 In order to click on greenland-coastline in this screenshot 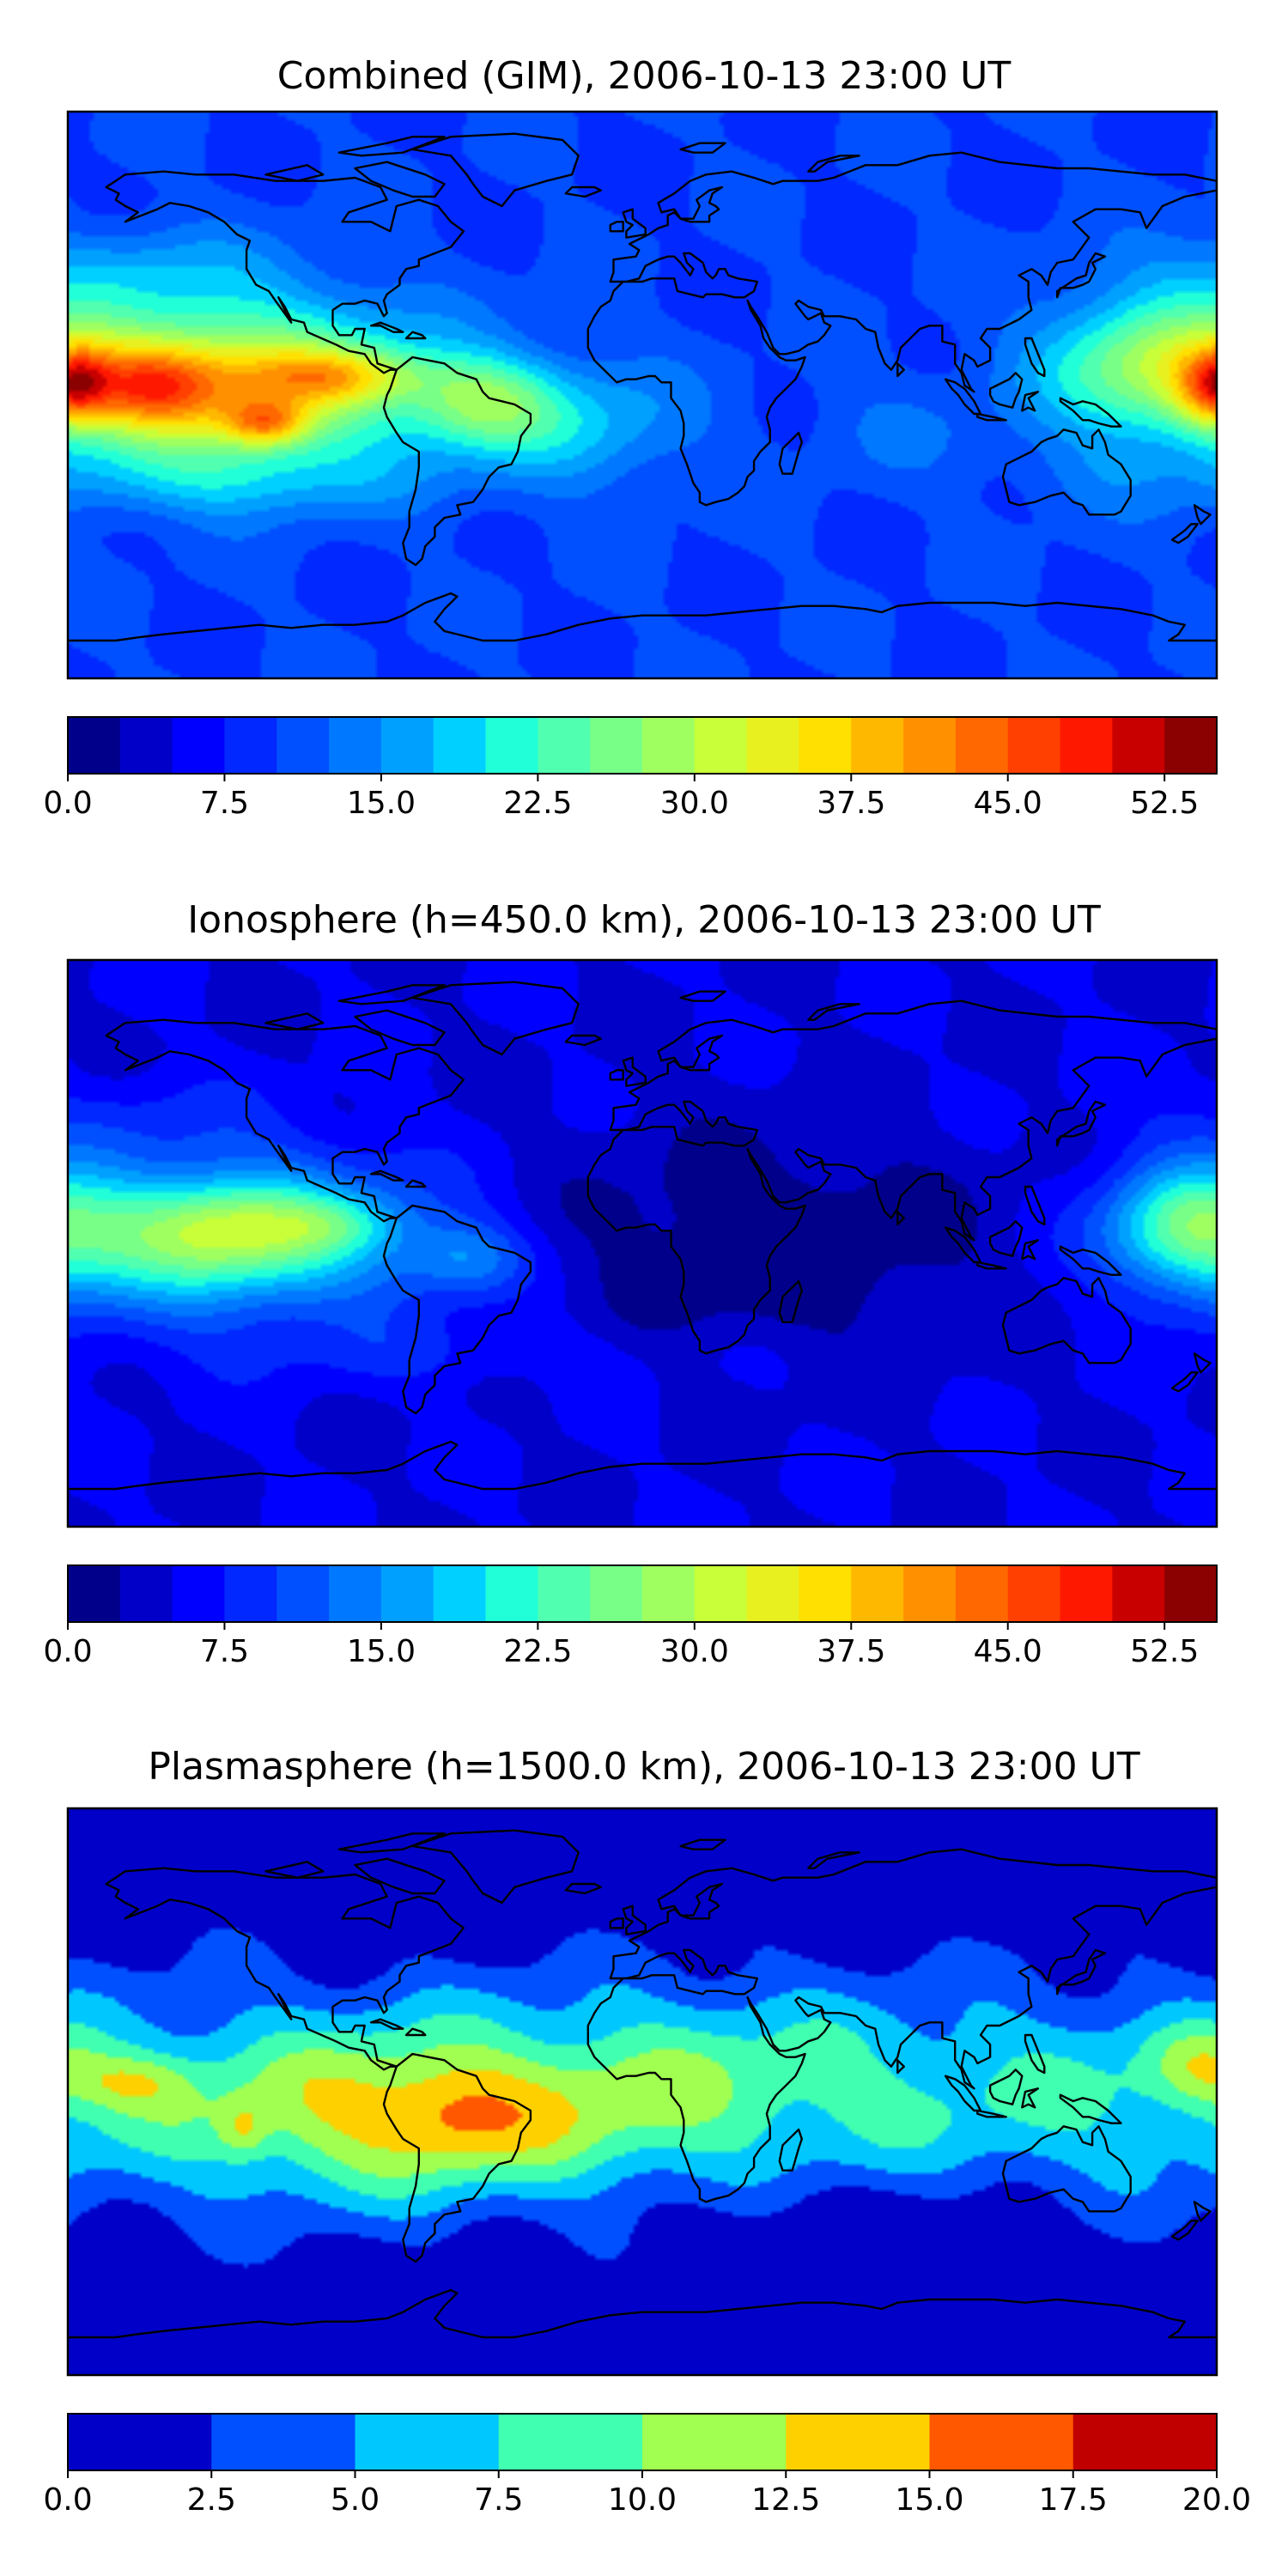, I will do `click(496, 1018)`.